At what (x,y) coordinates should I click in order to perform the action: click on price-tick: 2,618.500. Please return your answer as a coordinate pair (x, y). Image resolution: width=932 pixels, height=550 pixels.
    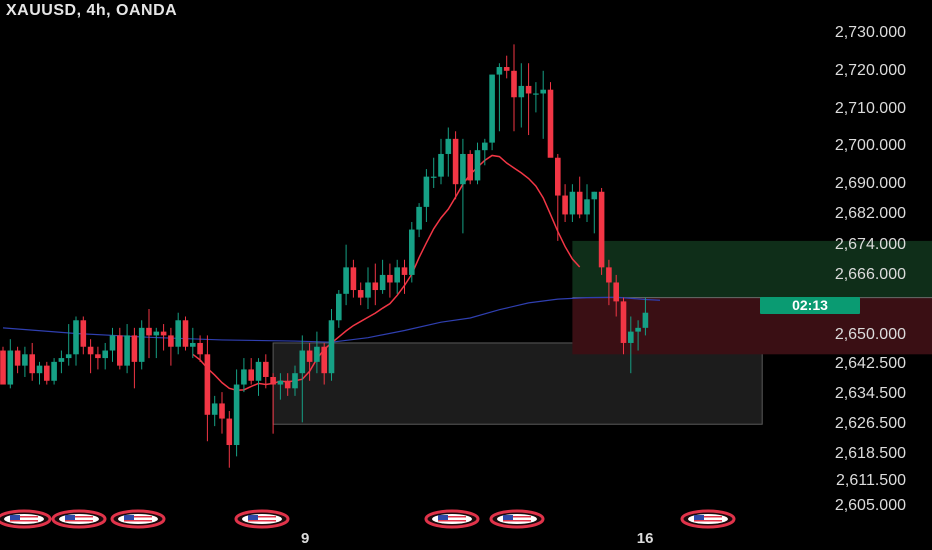
    Looking at the image, I should click on (870, 454).